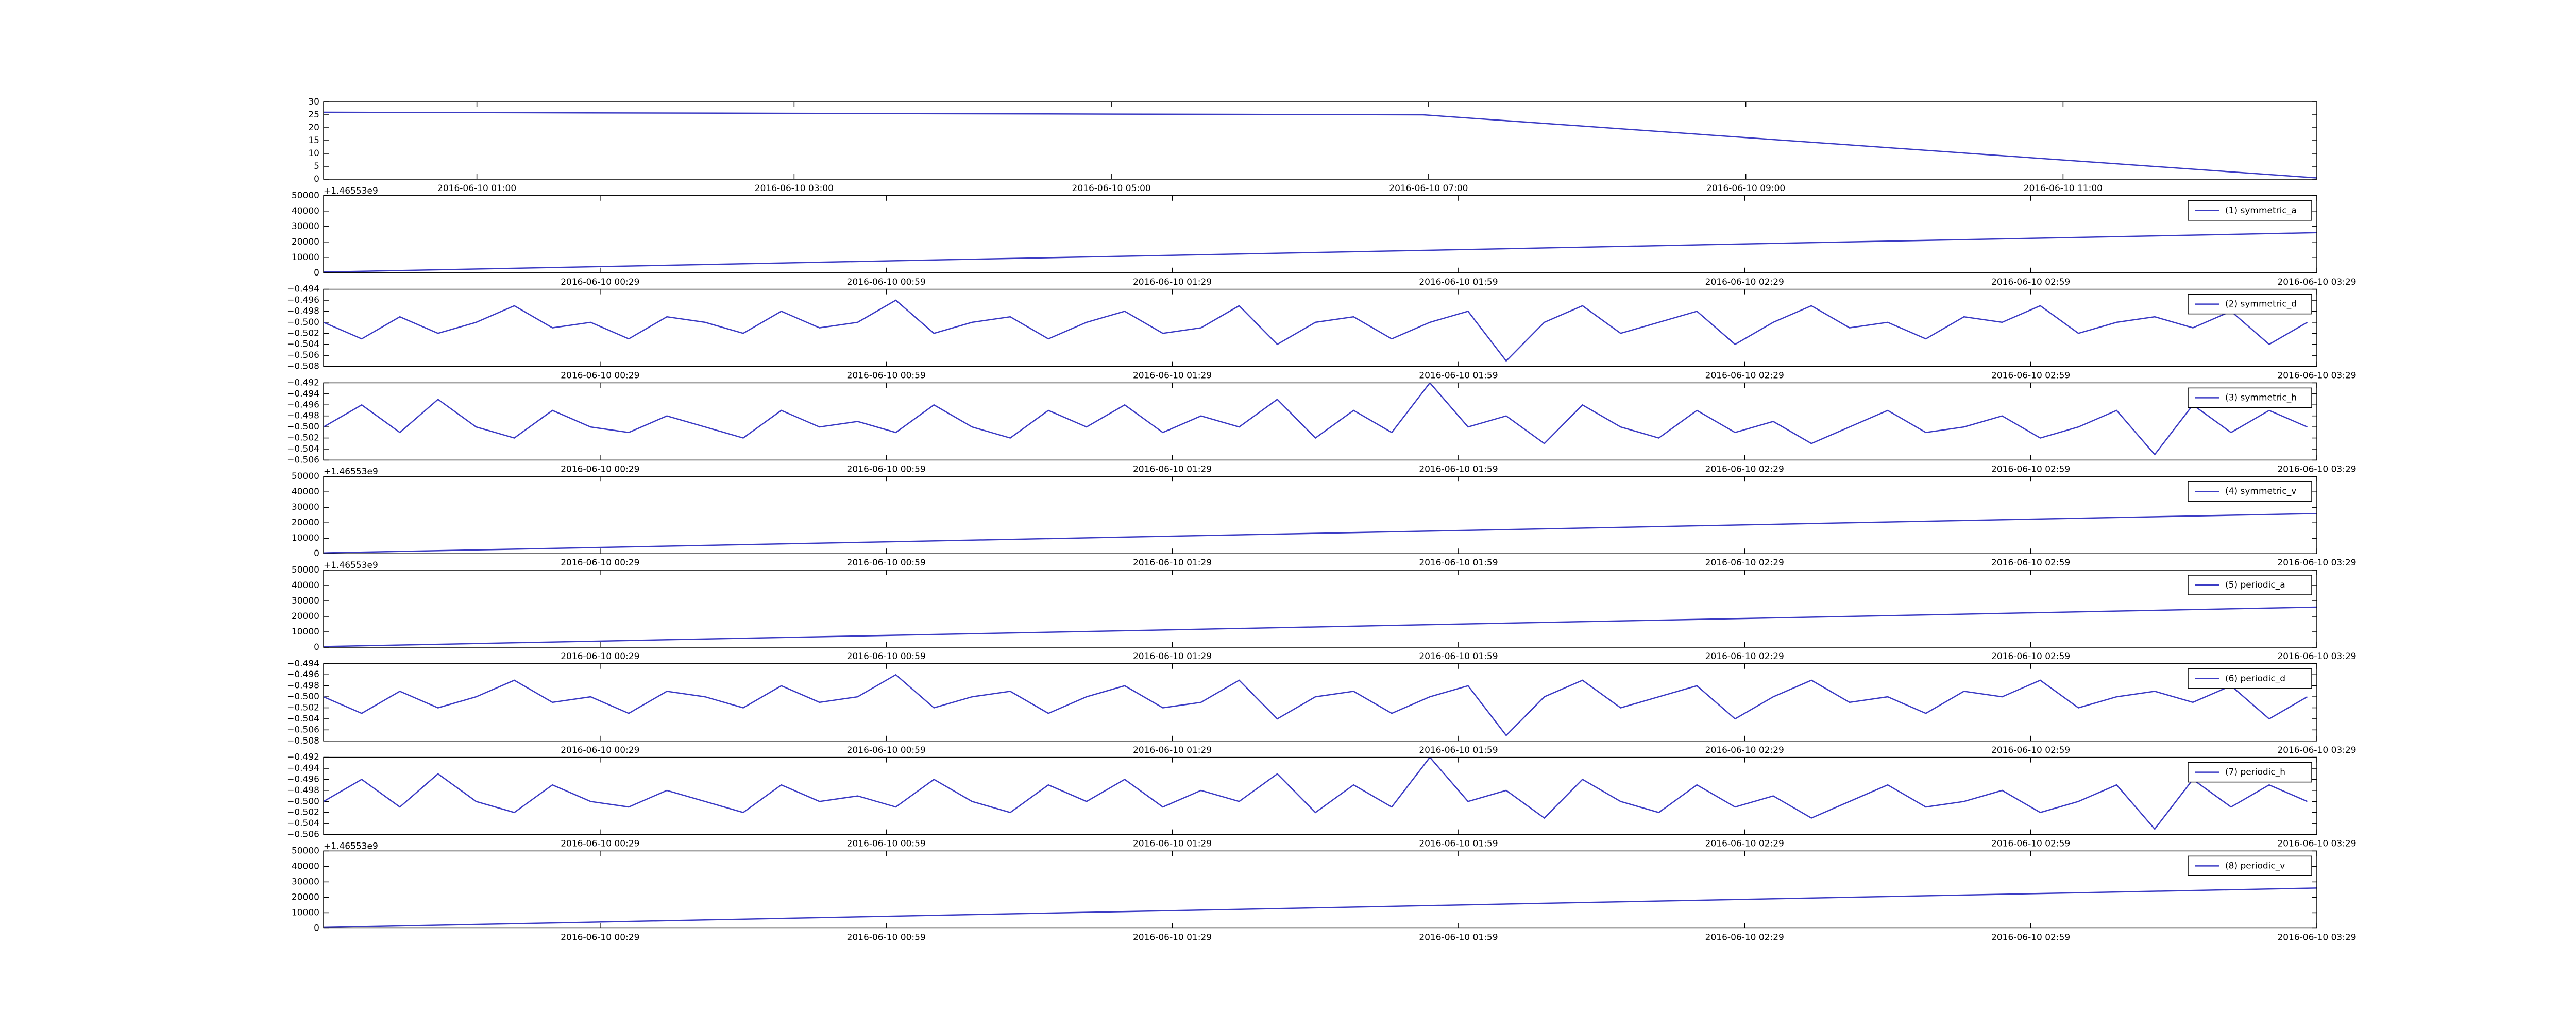 The height and width of the screenshot is (1032, 2576). What do you see at coordinates (1111, 188) in the screenshot?
I see `x-tick-label: 2016-06-10 05:00` at bounding box center [1111, 188].